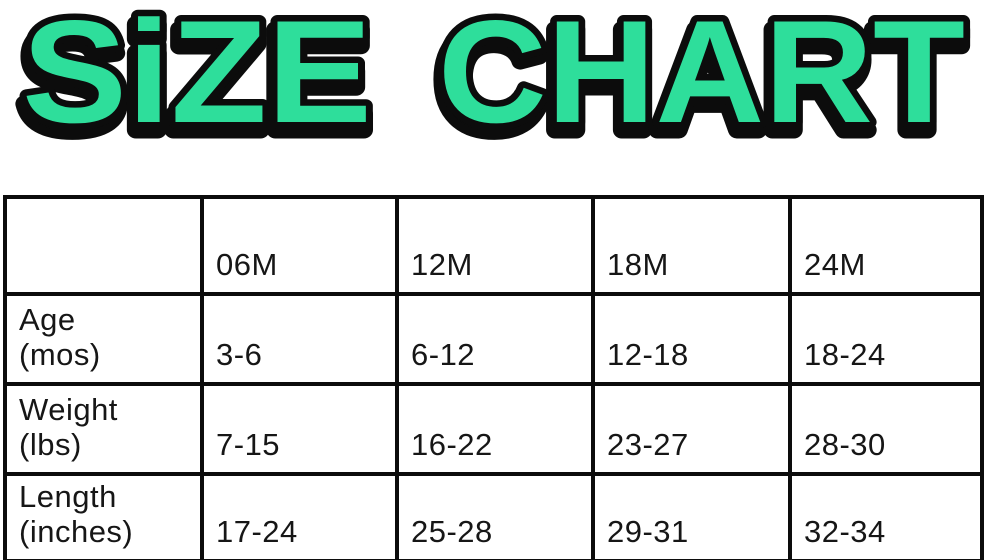  Describe the element at coordinates (76, 531) in the screenshot. I see `row-label-line2: (inches)` at that location.